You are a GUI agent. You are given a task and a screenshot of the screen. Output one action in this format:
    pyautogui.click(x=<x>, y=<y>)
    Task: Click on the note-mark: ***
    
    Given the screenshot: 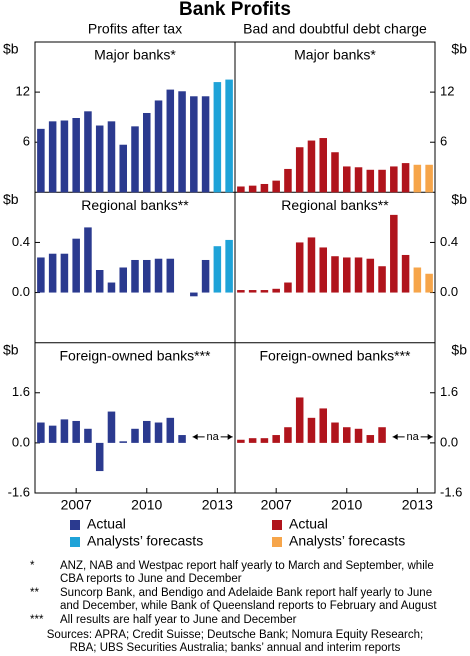 What is the action you would take?
    pyautogui.click(x=37, y=620)
    